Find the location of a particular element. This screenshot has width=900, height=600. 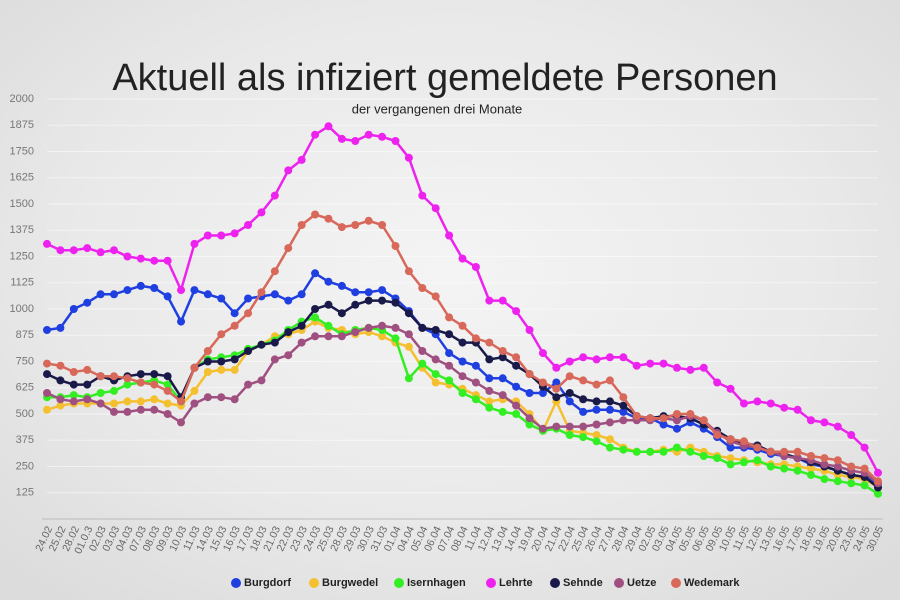

y-tick-label: 1500 is located at coordinates (22, 204).